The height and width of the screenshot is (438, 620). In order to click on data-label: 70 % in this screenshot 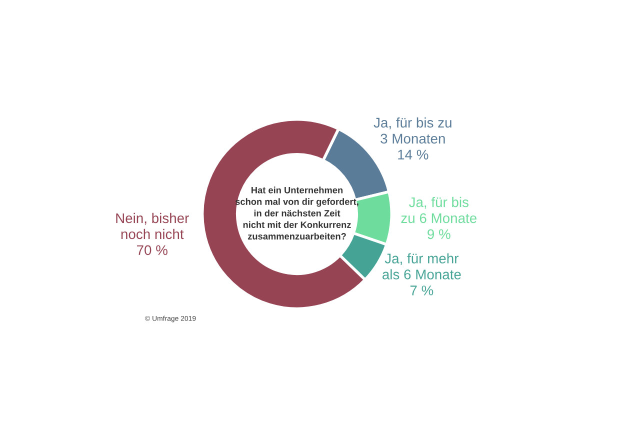, I will do `click(152, 250)`.